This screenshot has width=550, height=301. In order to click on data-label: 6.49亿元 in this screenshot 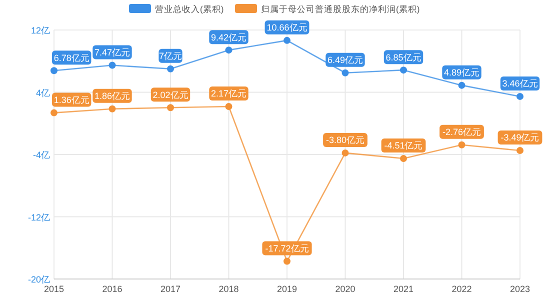, I will do `click(345, 60)`.